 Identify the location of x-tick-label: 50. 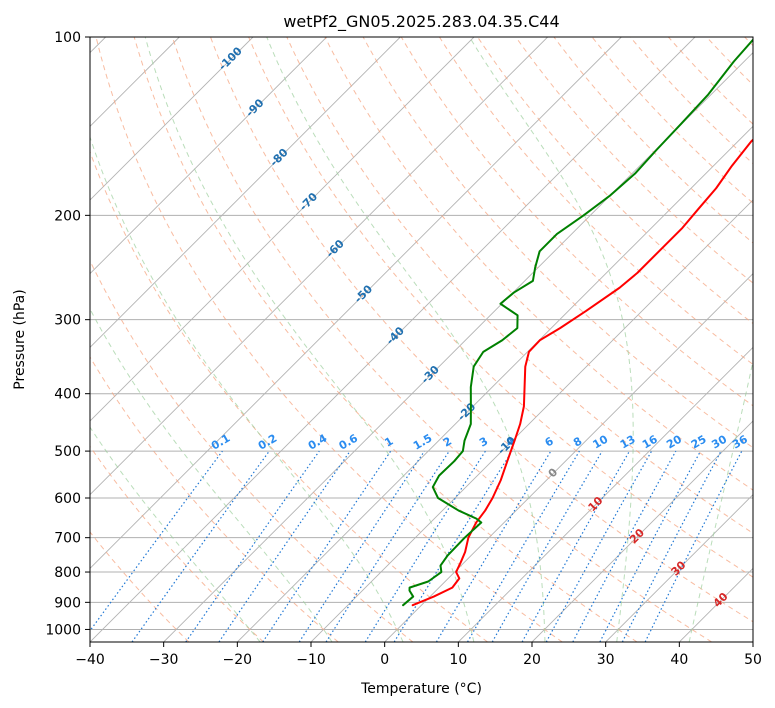
(753, 660).